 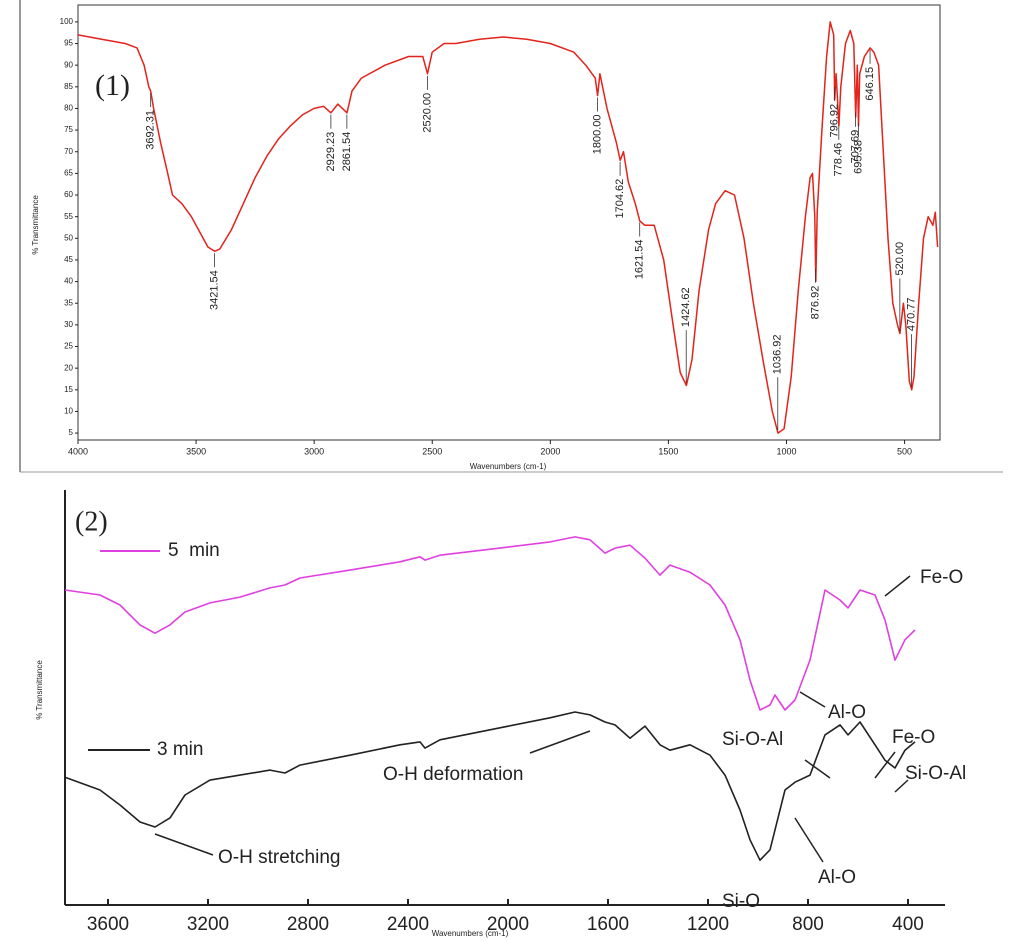 I want to click on y-tick-label: 75, so click(x=68, y=129).